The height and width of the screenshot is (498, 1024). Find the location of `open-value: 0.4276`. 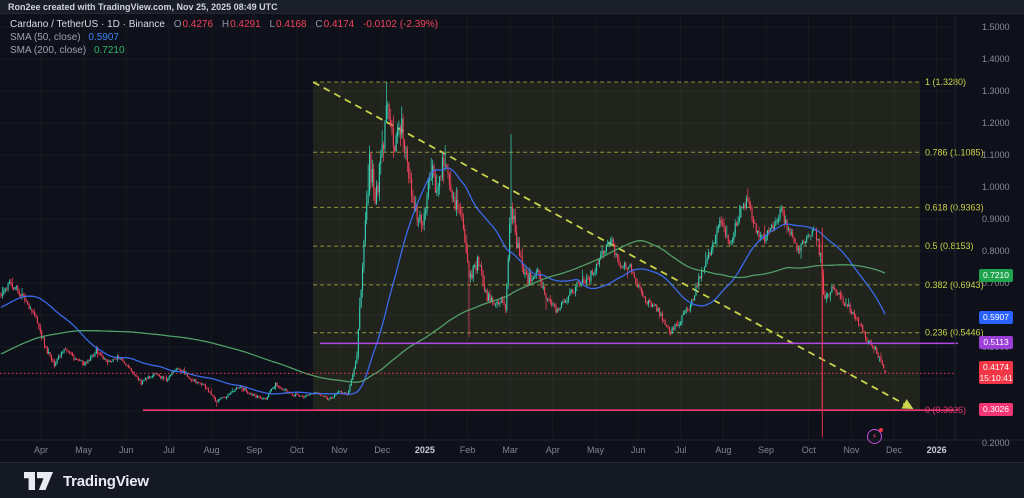

open-value: 0.4276 is located at coordinates (198, 24).